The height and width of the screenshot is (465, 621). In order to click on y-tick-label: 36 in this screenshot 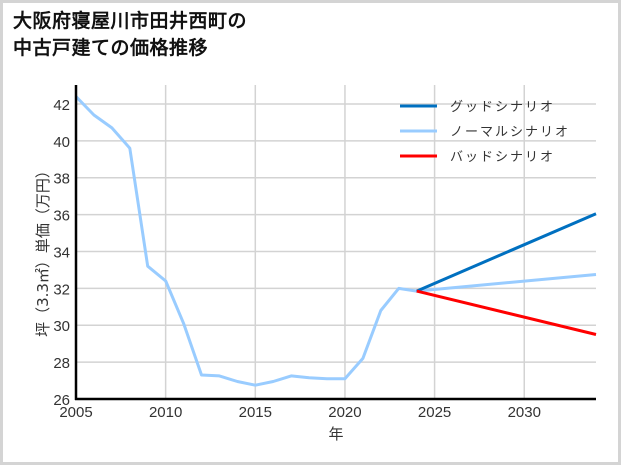, I will do `click(61, 216)`.